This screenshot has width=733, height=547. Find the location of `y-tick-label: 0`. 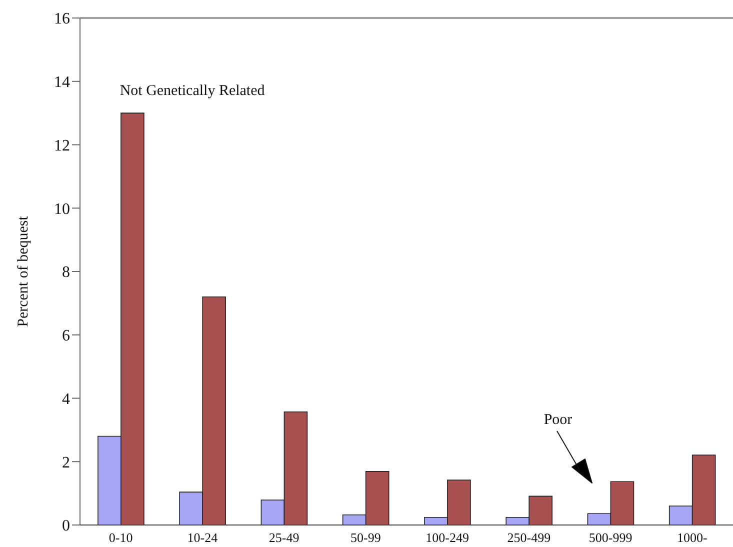

y-tick-label: 0 is located at coordinates (66, 526).